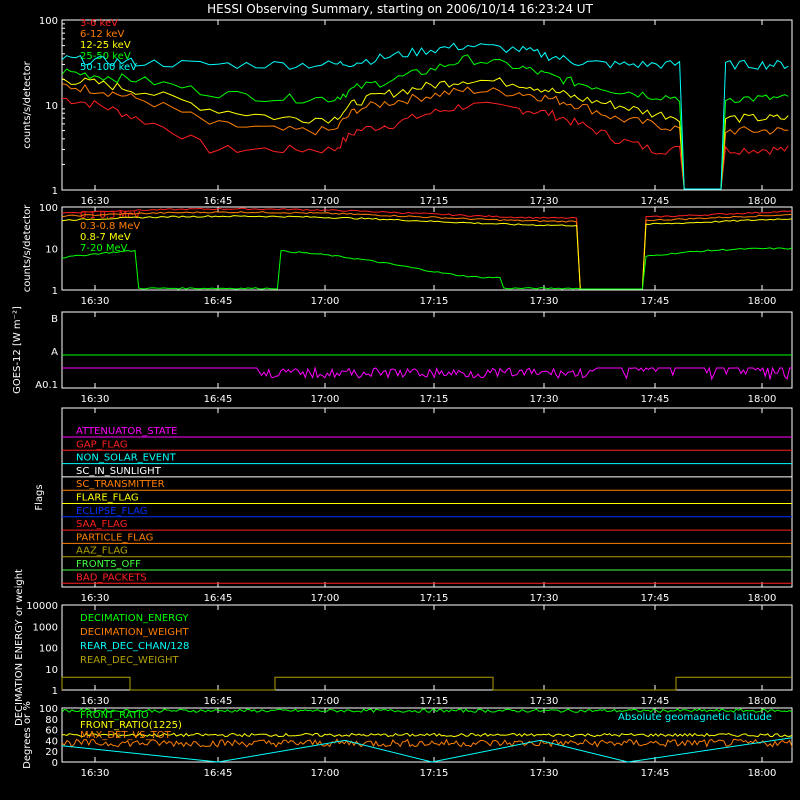 The image size is (800, 800). I want to click on flag-label: BAD_PACKETS, so click(111, 577).